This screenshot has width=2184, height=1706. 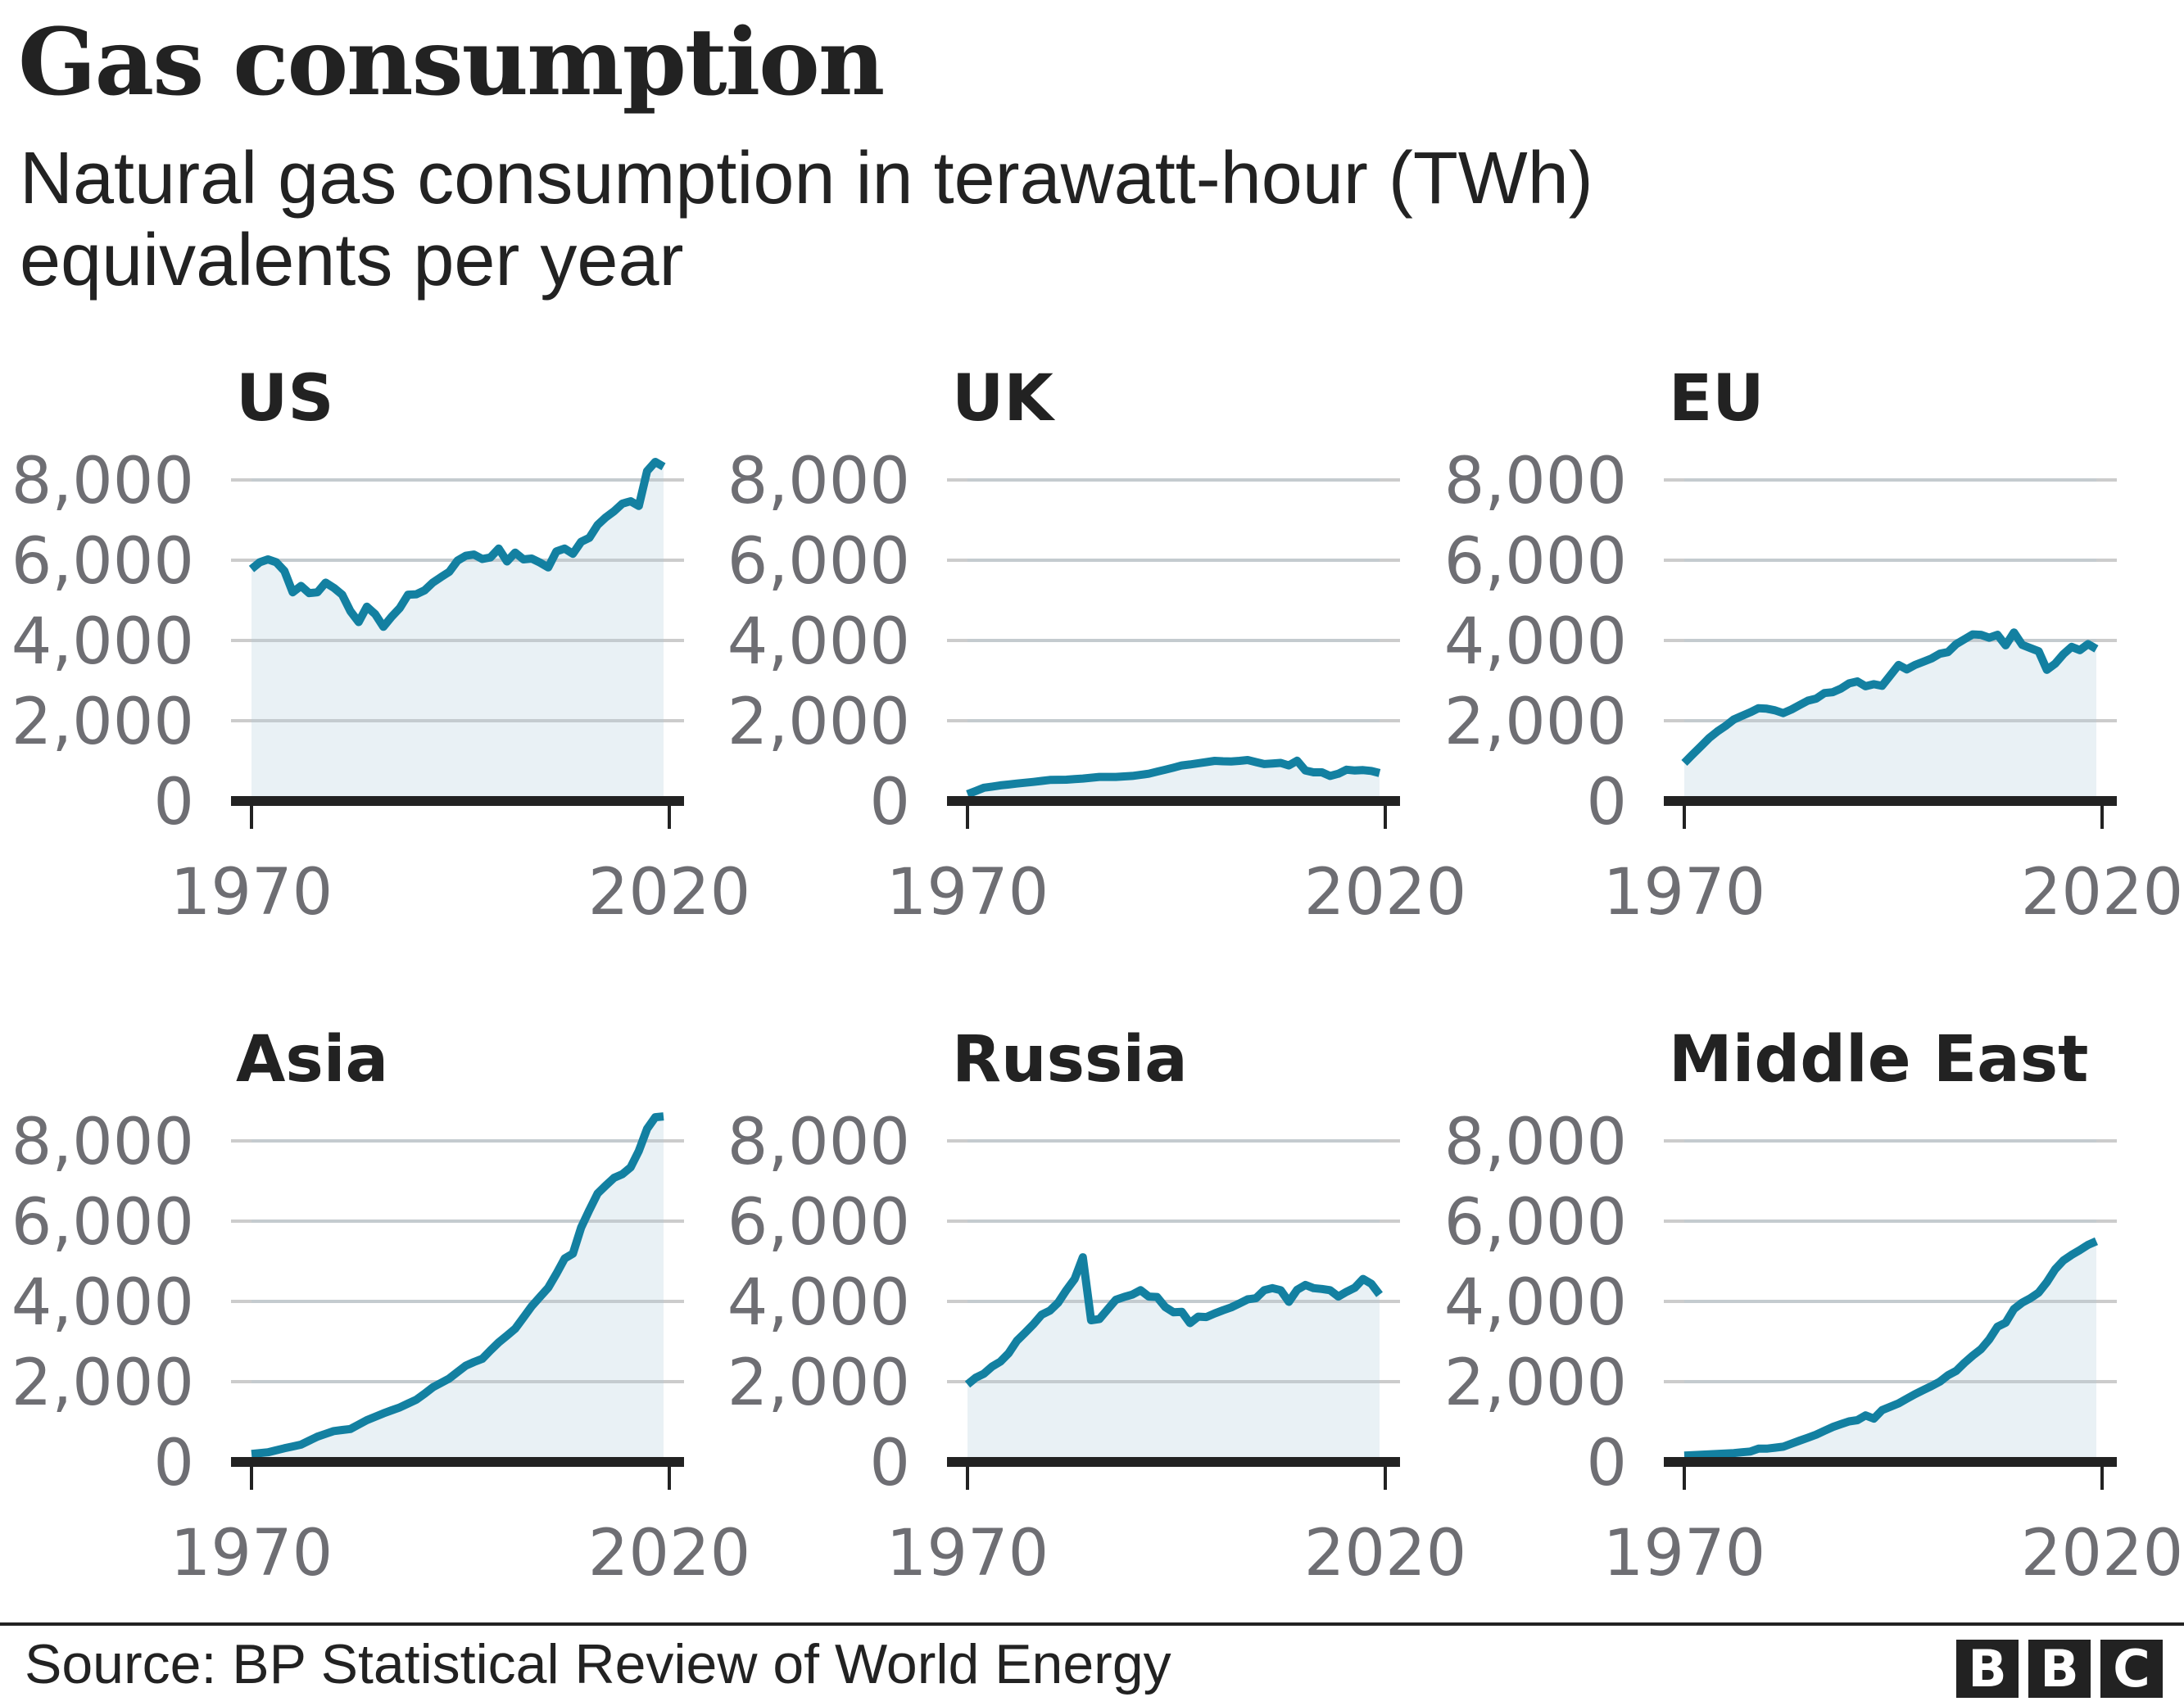 What do you see at coordinates (1717, 399) in the screenshot?
I see `panel-title: EU` at bounding box center [1717, 399].